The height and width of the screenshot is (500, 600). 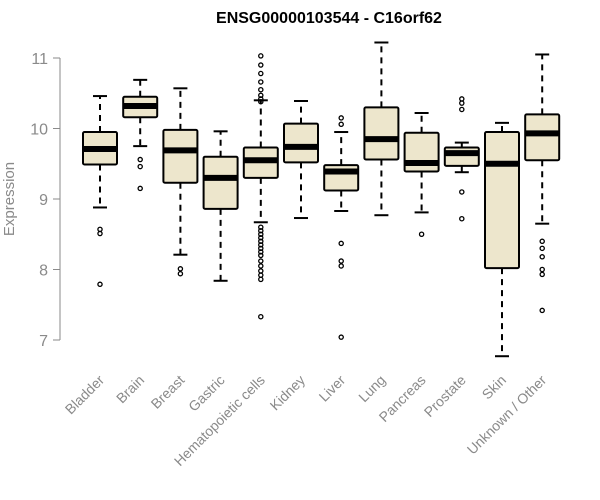 What do you see at coordinates (100, 191) in the screenshot?
I see `box-group-bladder` at bounding box center [100, 191].